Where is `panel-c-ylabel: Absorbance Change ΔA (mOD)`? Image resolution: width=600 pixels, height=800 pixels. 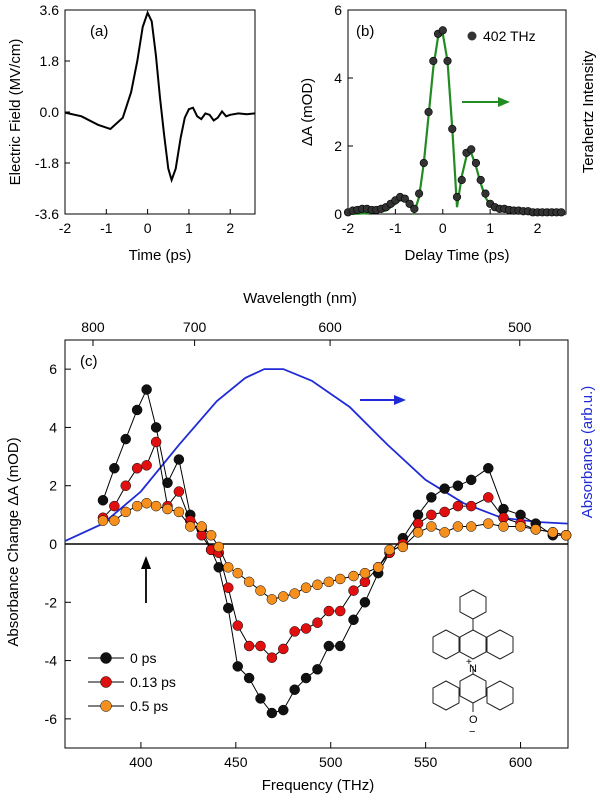
panel-c-ylabel: Absorbance Change ΔA (mOD) is located at coordinates (13, 541).